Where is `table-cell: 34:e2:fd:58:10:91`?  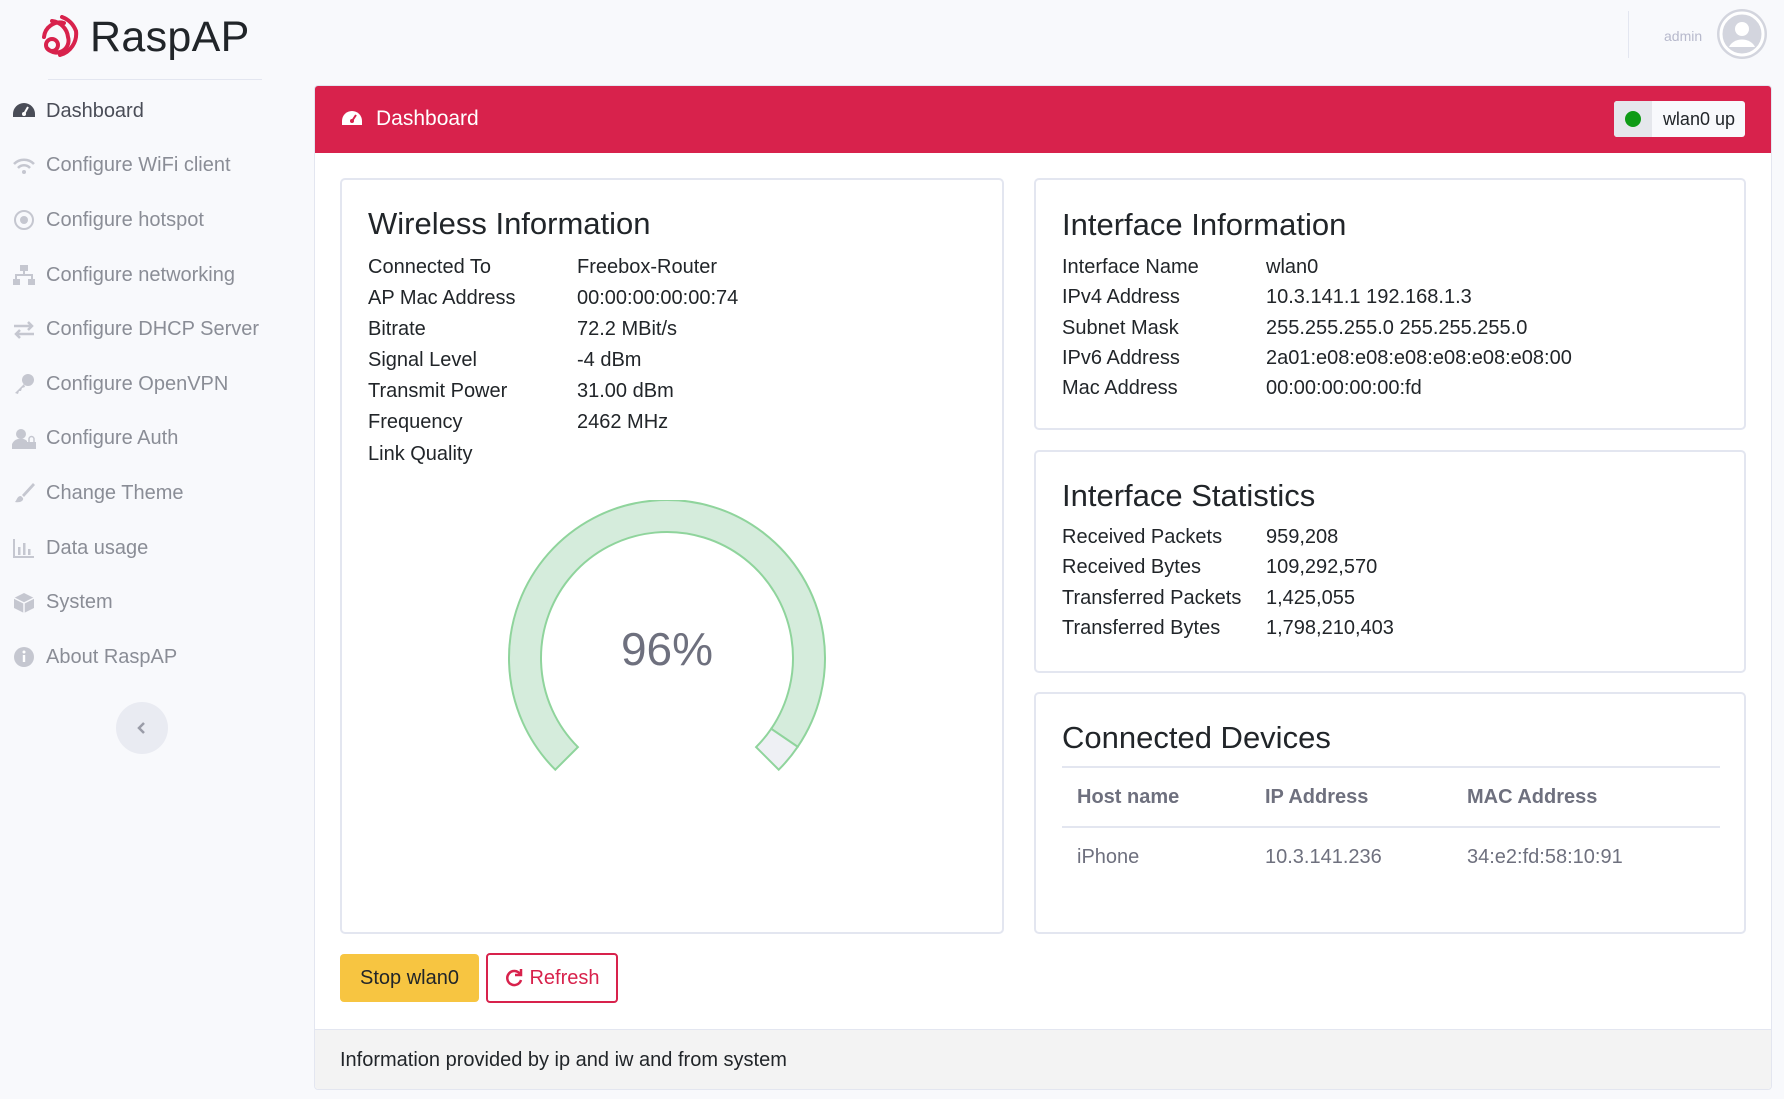 table-cell: 34:e2:fd:58:10:91 is located at coordinates (1545, 857).